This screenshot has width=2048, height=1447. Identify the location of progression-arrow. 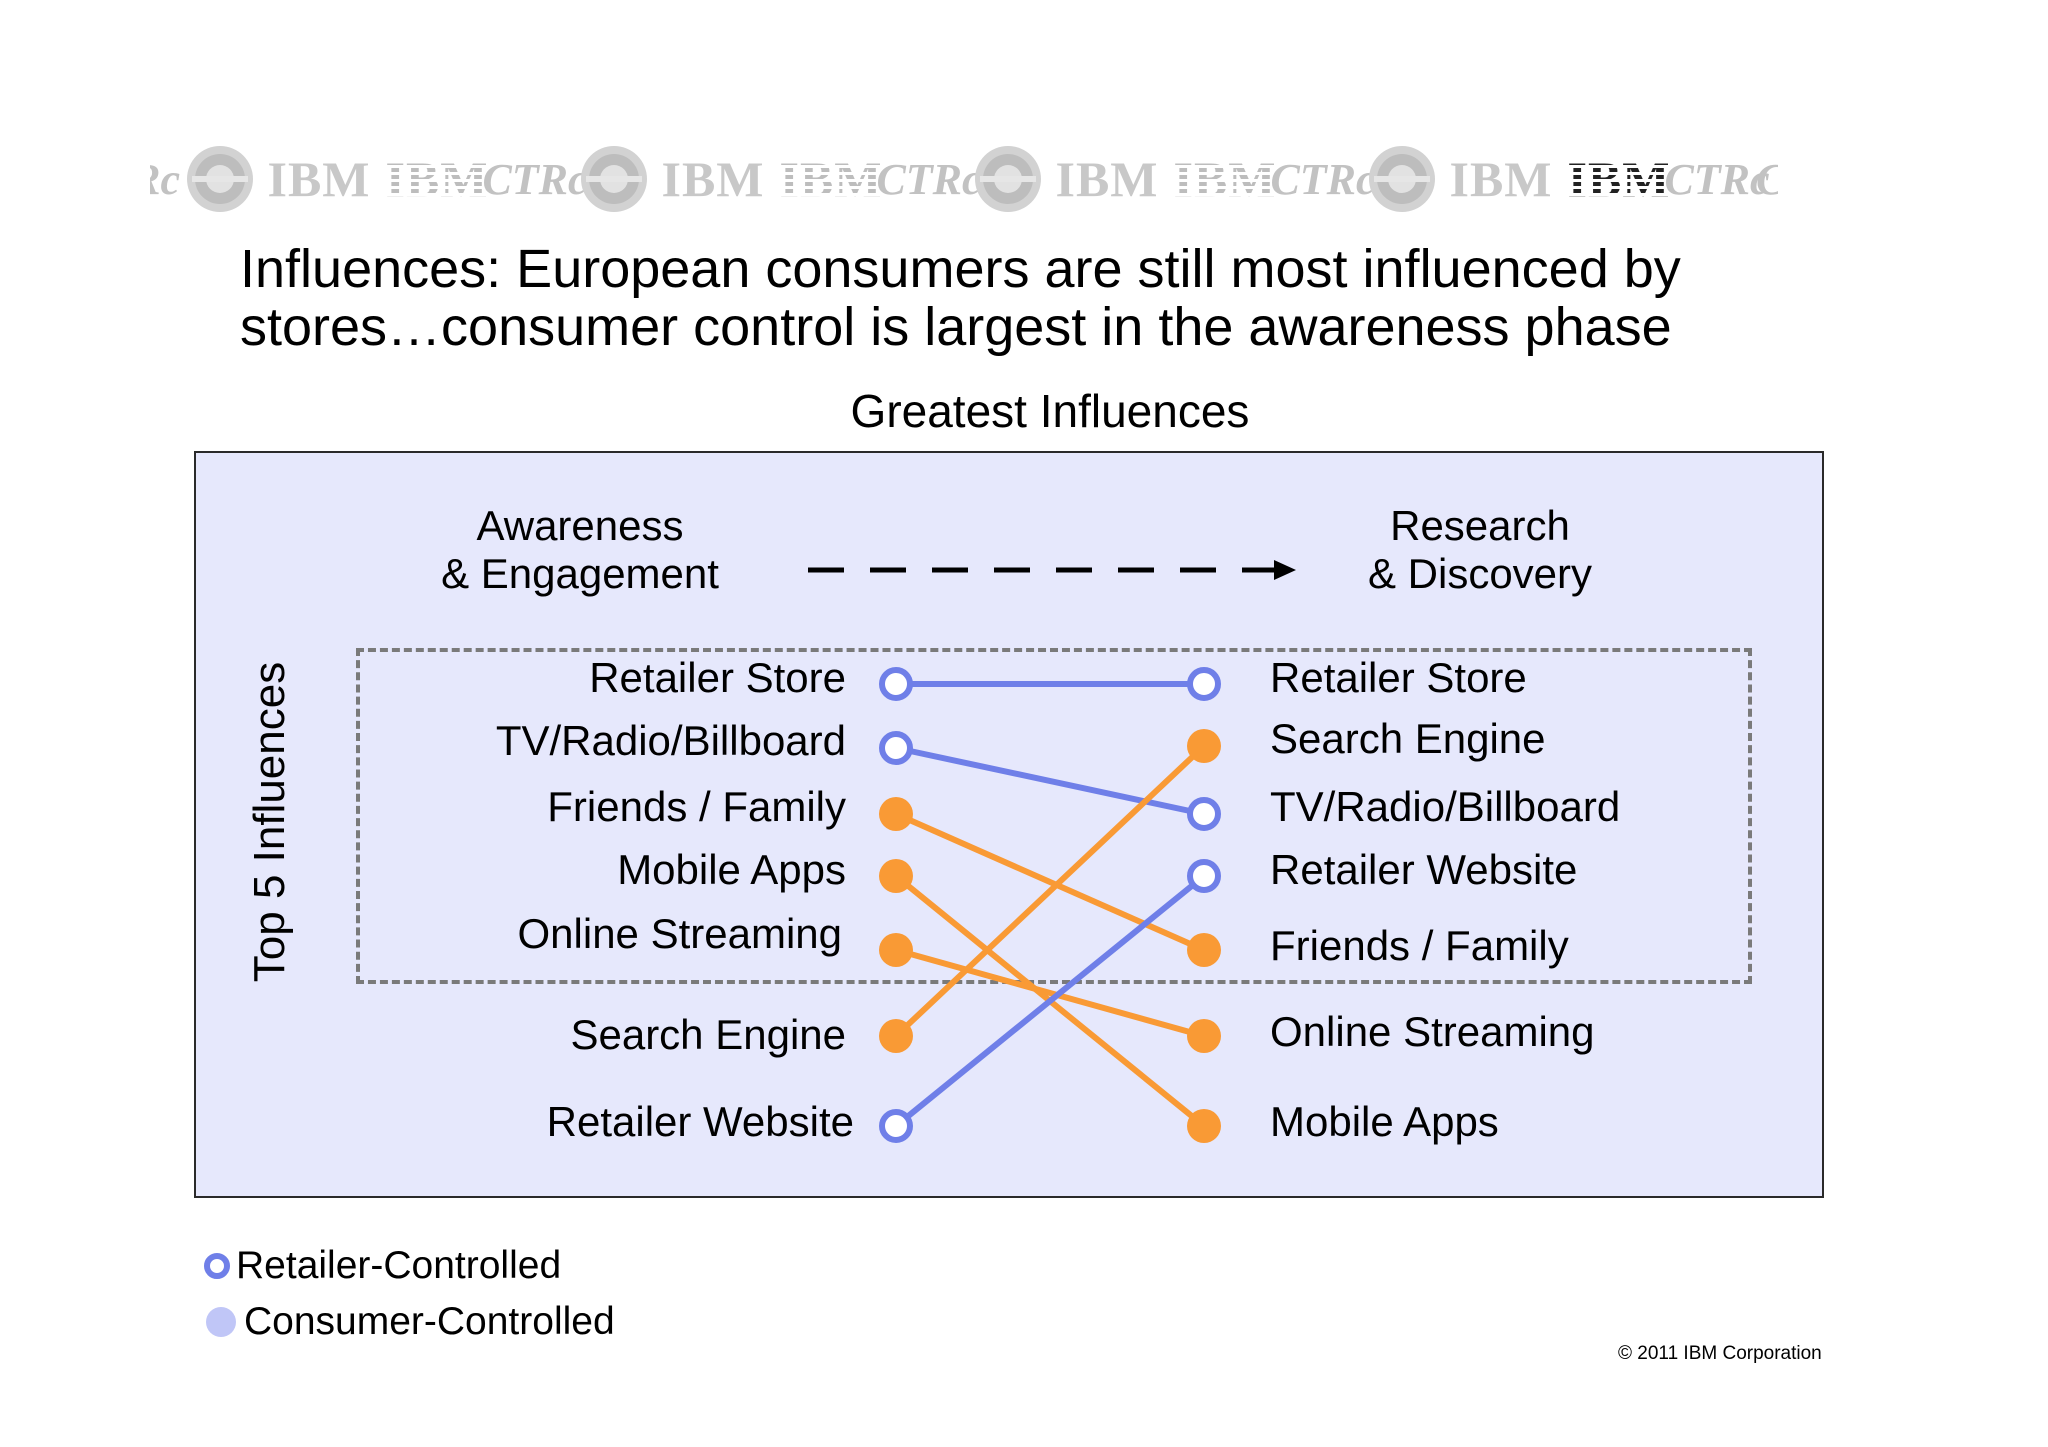
(1052, 570).